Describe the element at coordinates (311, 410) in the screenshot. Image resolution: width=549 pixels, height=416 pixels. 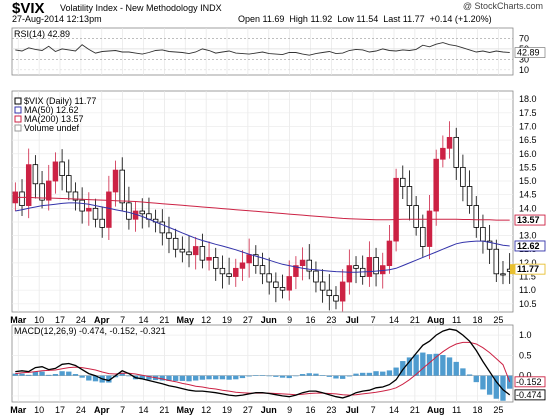
I see `macd-x-label: 16` at that location.